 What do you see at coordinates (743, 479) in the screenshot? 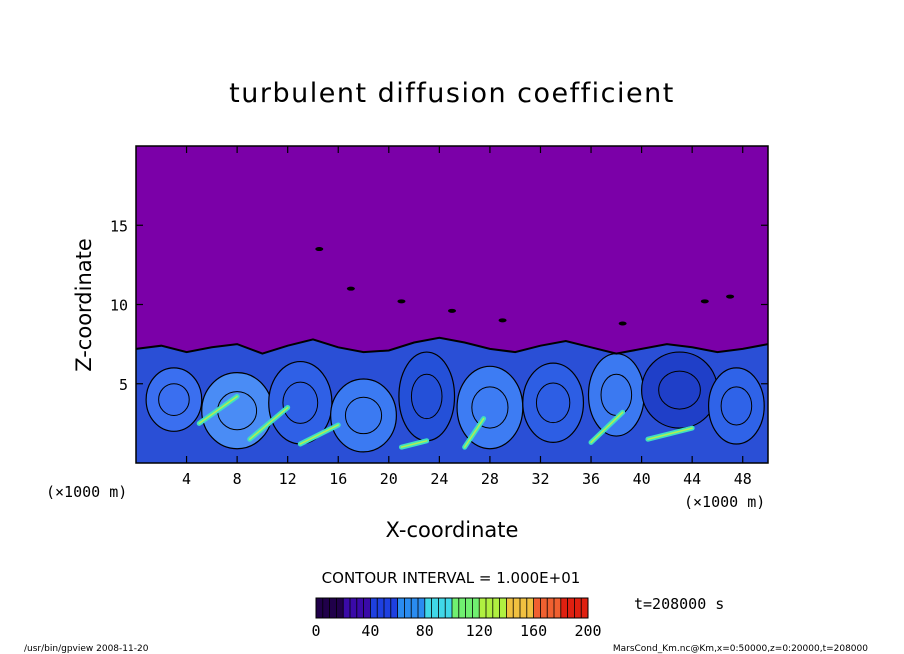
I see `x-tick-label: 48` at bounding box center [743, 479].